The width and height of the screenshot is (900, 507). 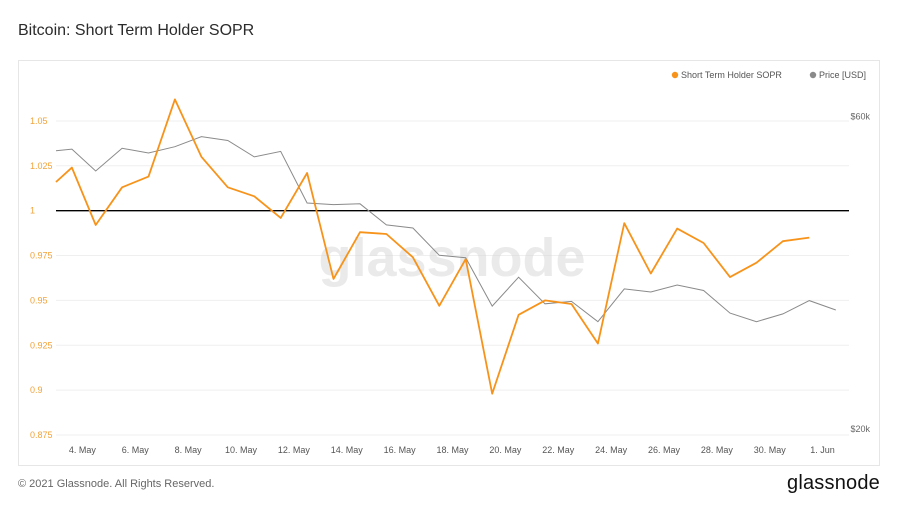 I want to click on x-tick-label: 8. May, so click(x=189, y=450).